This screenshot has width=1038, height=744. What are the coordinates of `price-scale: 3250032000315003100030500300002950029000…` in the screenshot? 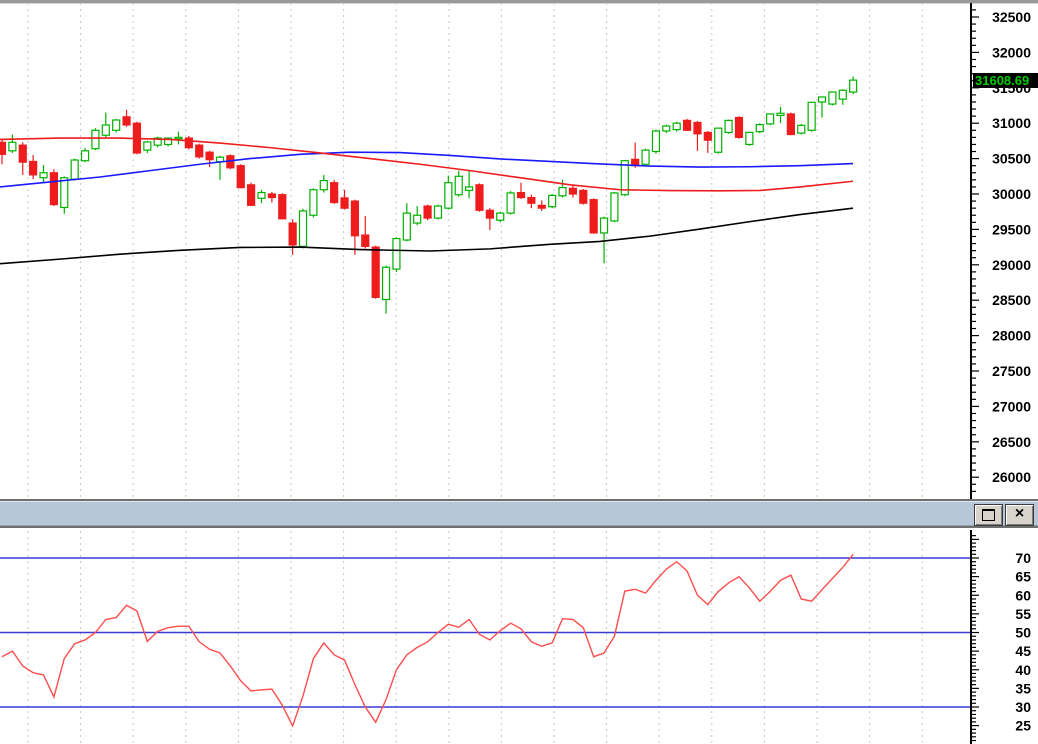 It's located at (1000, 251).